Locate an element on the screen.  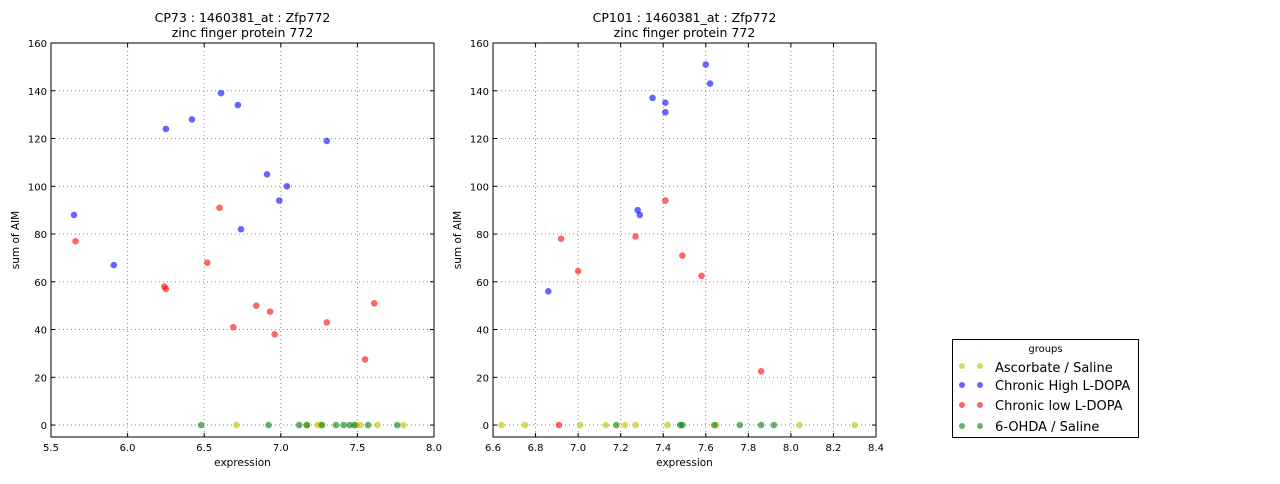
x-axis-label: expression is located at coordinates (684, 463).